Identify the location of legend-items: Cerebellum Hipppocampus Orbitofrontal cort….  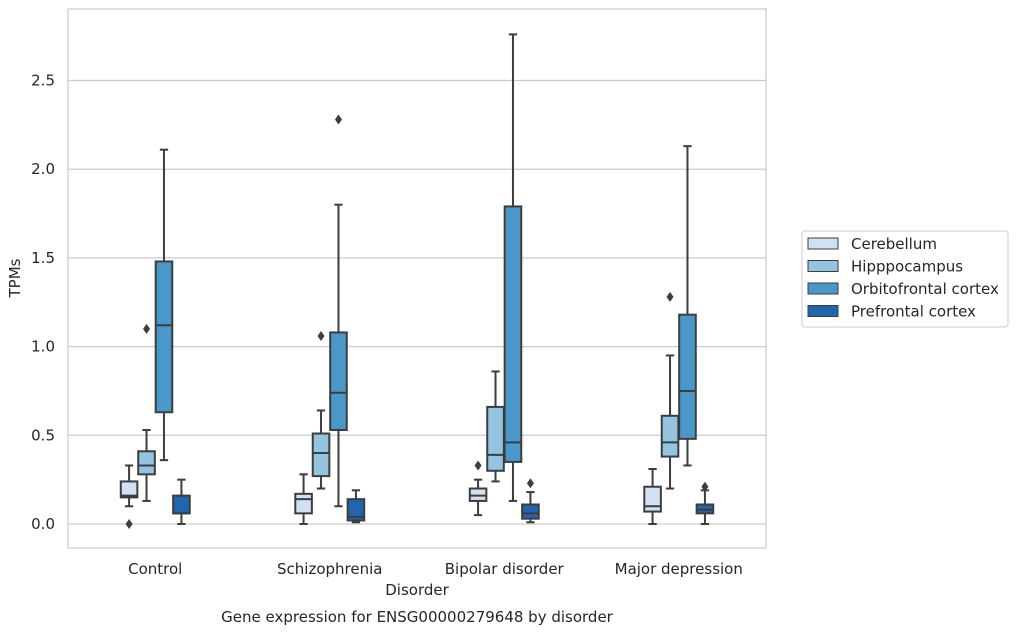
(903, 278).